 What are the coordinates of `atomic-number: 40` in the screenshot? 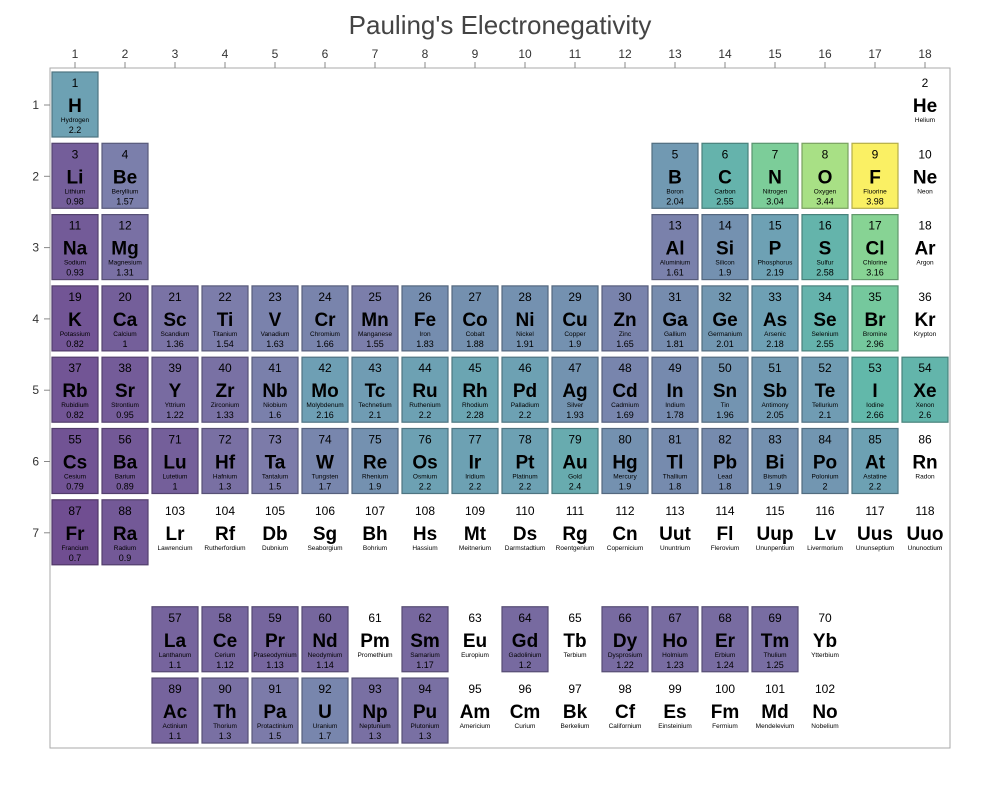 It's located at (225, 368).